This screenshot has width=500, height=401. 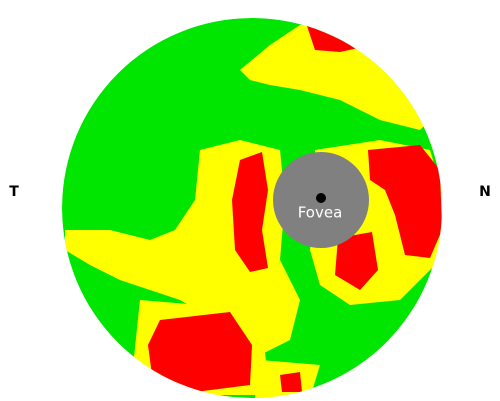 I want to click on temporal-label: T, so click(x=14, y=192).